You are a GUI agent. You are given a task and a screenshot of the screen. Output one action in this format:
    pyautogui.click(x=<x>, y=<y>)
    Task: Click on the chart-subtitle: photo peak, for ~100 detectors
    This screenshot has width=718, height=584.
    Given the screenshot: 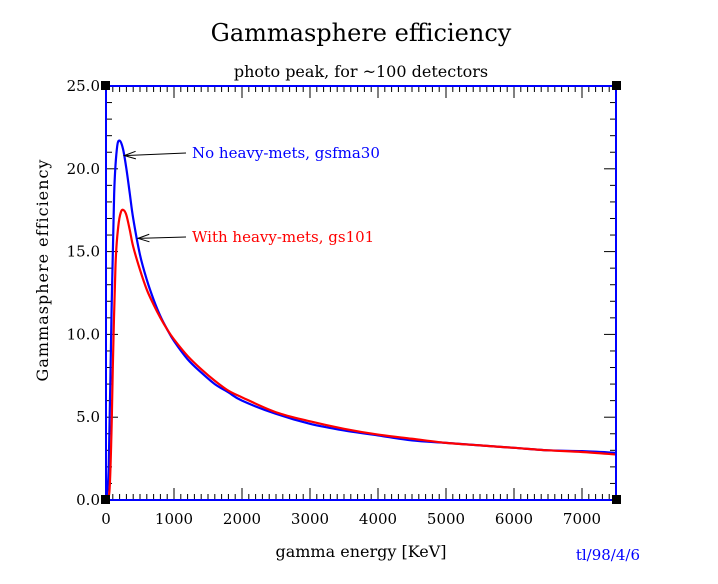 What is the action you would take?
    pyautogui.click(x=361, y=71)
    